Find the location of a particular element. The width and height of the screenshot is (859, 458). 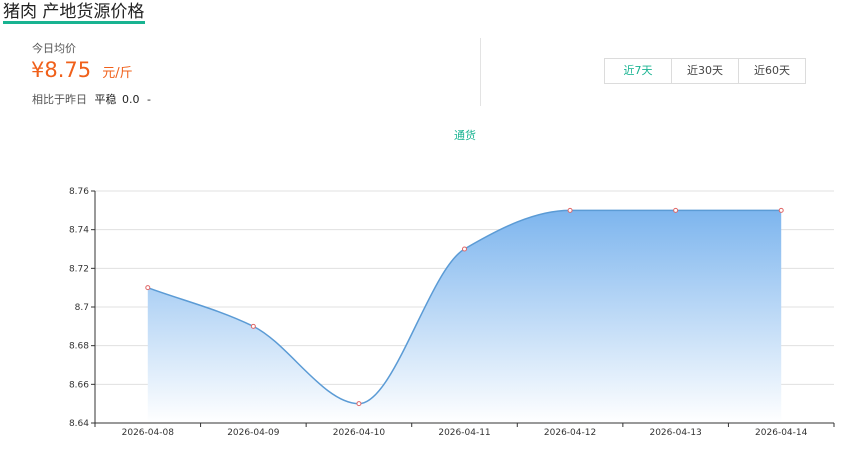

tab-30-days: 近30天 is located at coordinates (705, 71).